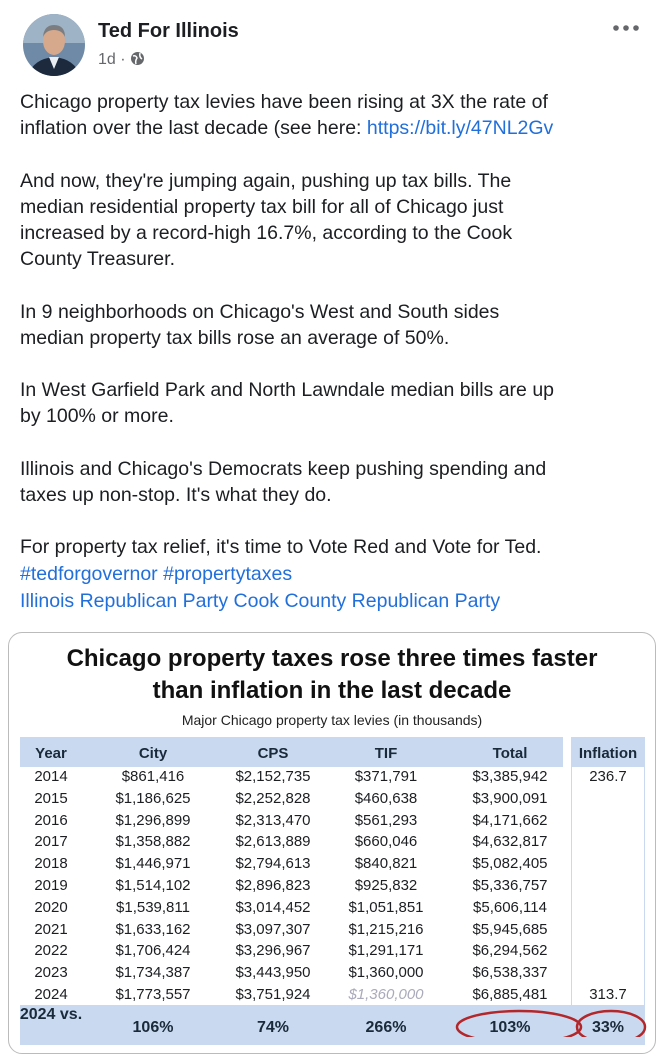 This screenshot has height=1054, width=661. What do you see at coordinates (273, 776) in the screenshot?
I see `table-cell: $2,152,735` at bounding box center [273, 776].